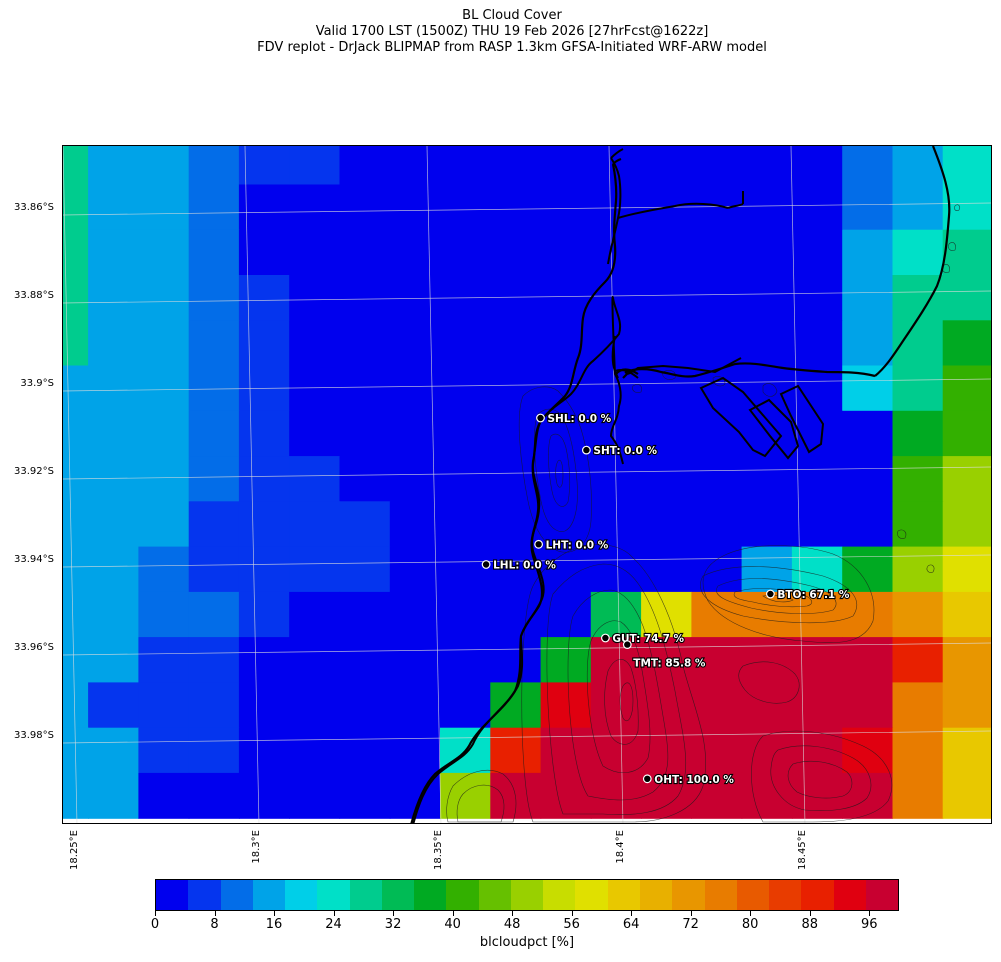  What do you see at coordinates (577, 545) in the screenshot?
I see `station-label: LHT: 0.0 %` at bounding box center [577, 545].